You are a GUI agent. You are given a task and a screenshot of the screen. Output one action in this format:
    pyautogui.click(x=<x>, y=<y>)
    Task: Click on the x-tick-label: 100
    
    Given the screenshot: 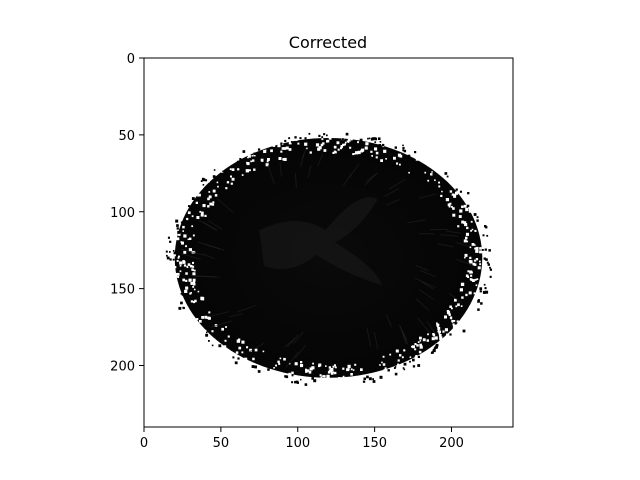 What is the action you would take?
    pyautogui.click(x=297, y=443)
    